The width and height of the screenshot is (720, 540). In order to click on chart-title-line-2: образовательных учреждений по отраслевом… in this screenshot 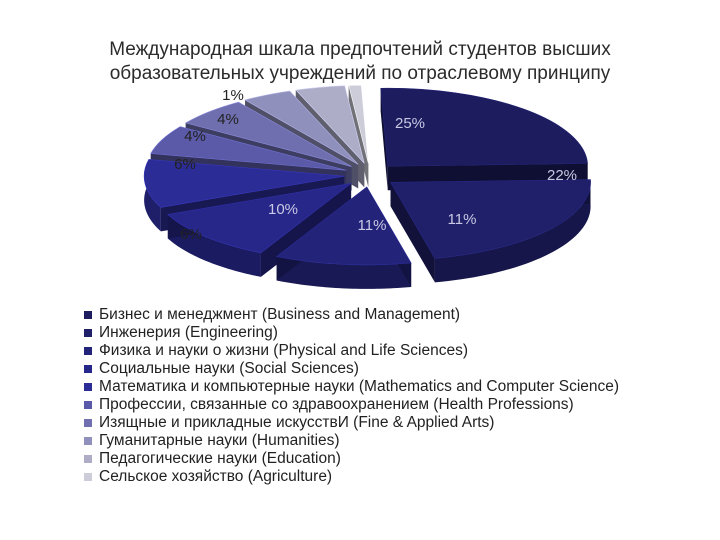, I will do `click(360, 73)`.